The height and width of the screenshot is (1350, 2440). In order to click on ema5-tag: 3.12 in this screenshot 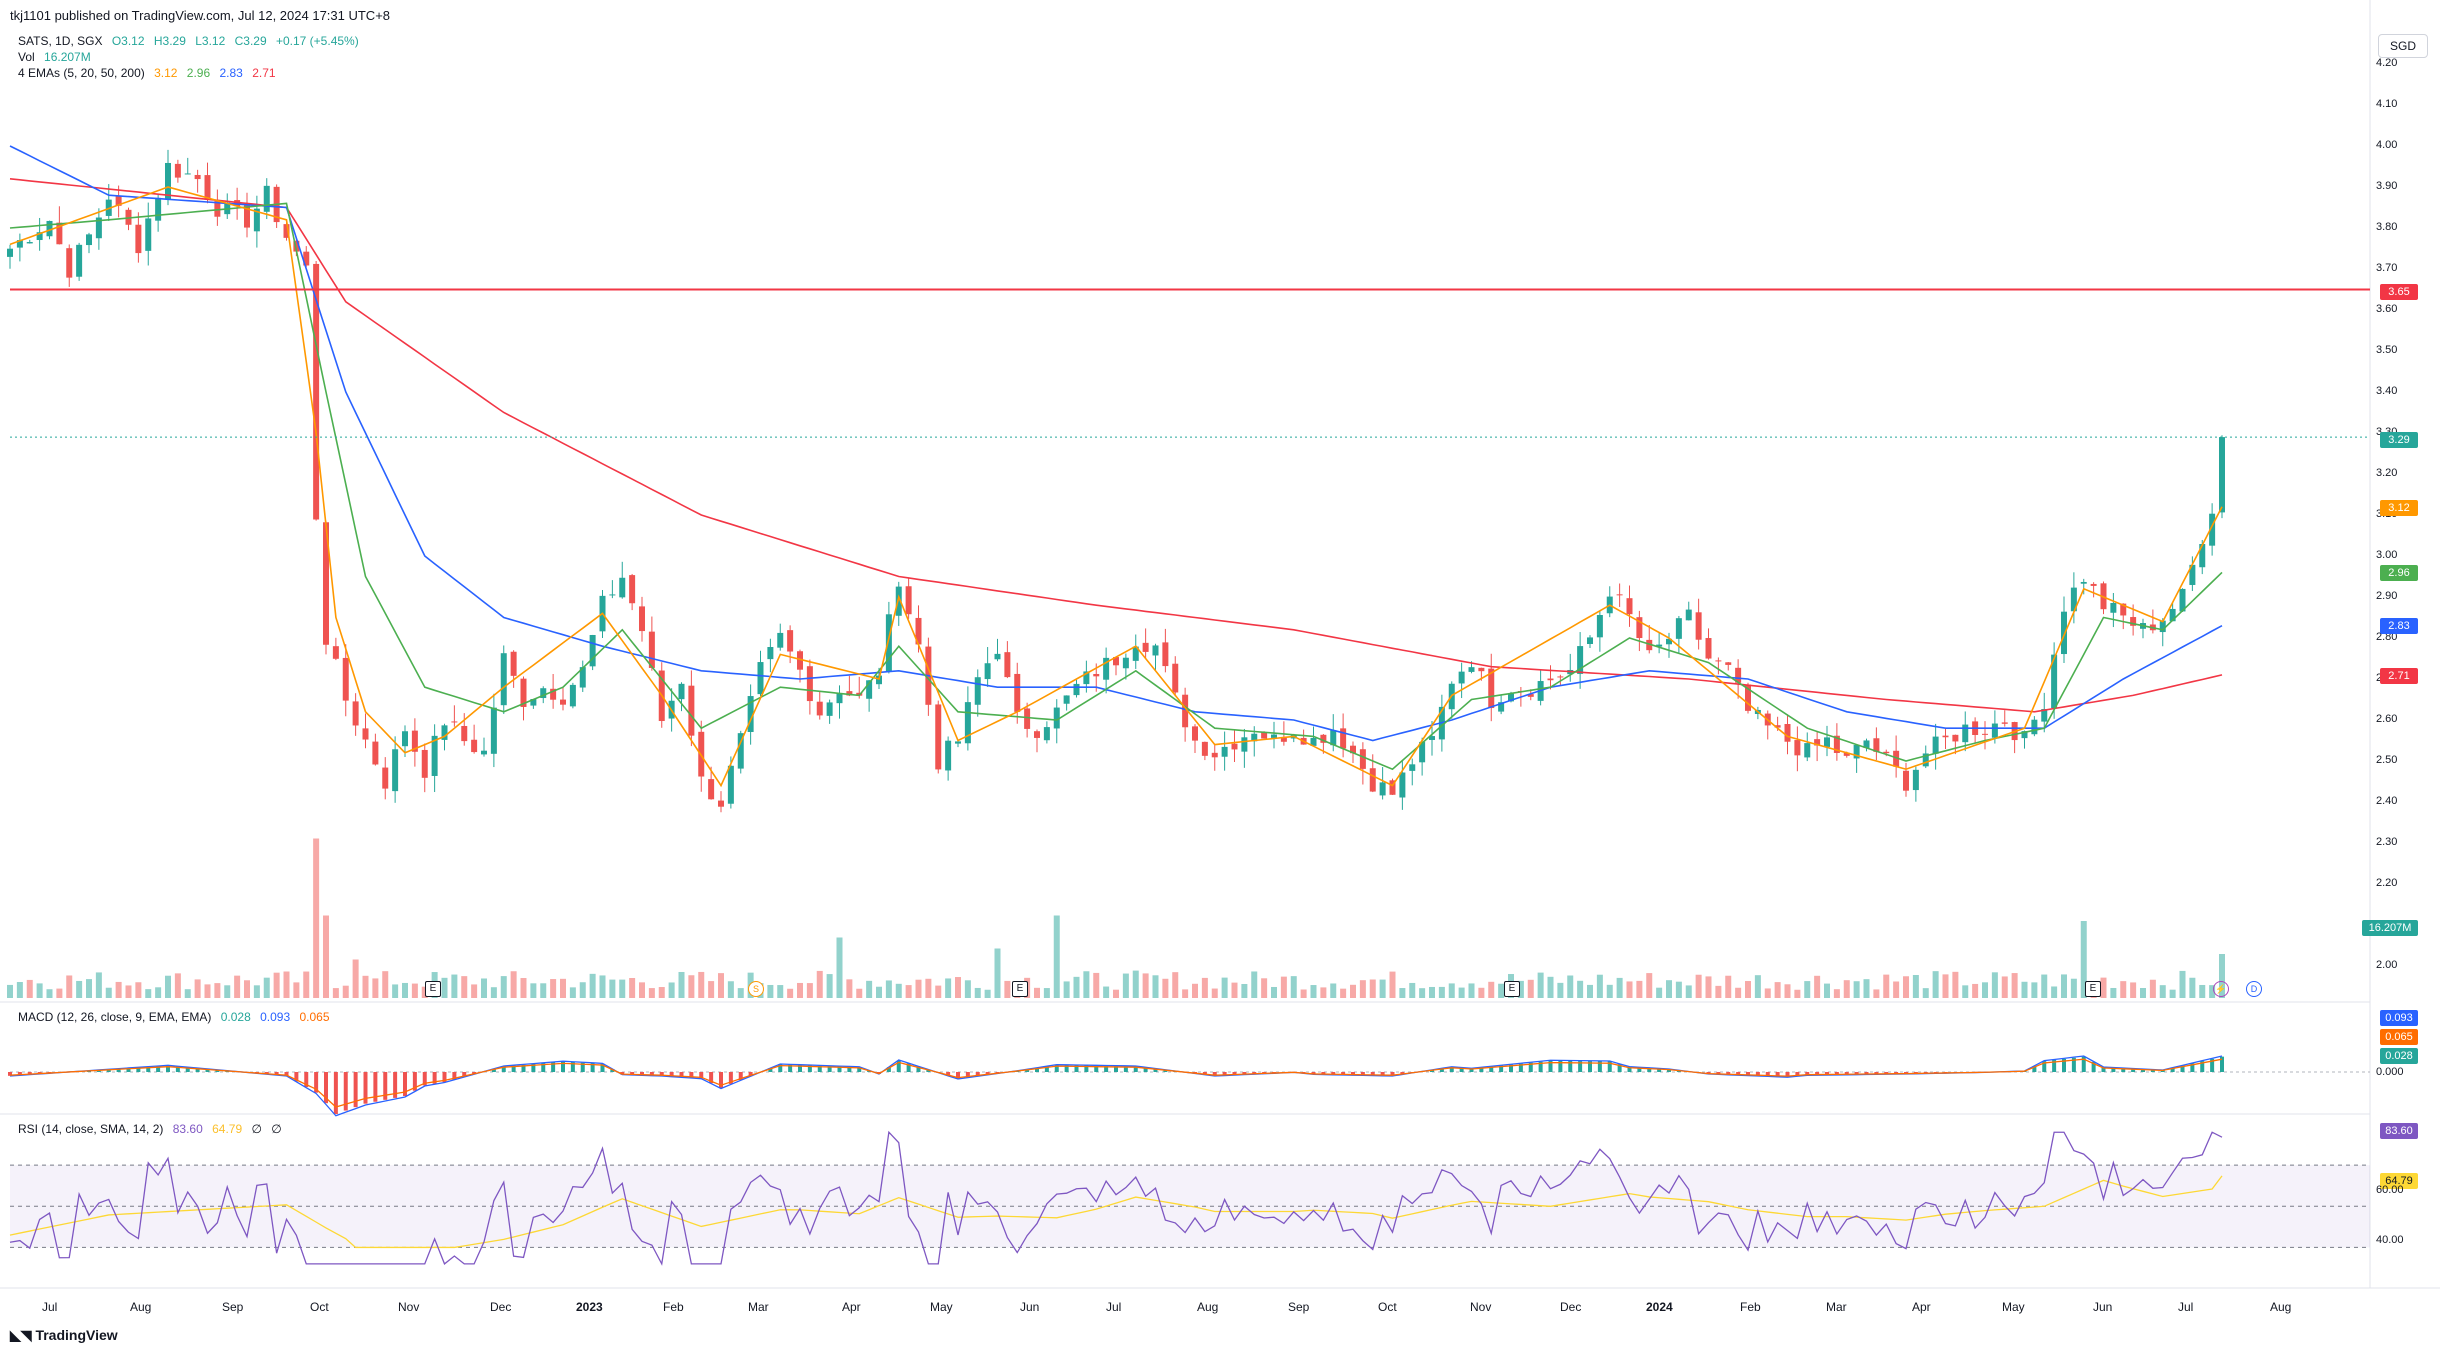, I will do `click(2399, 508)`.